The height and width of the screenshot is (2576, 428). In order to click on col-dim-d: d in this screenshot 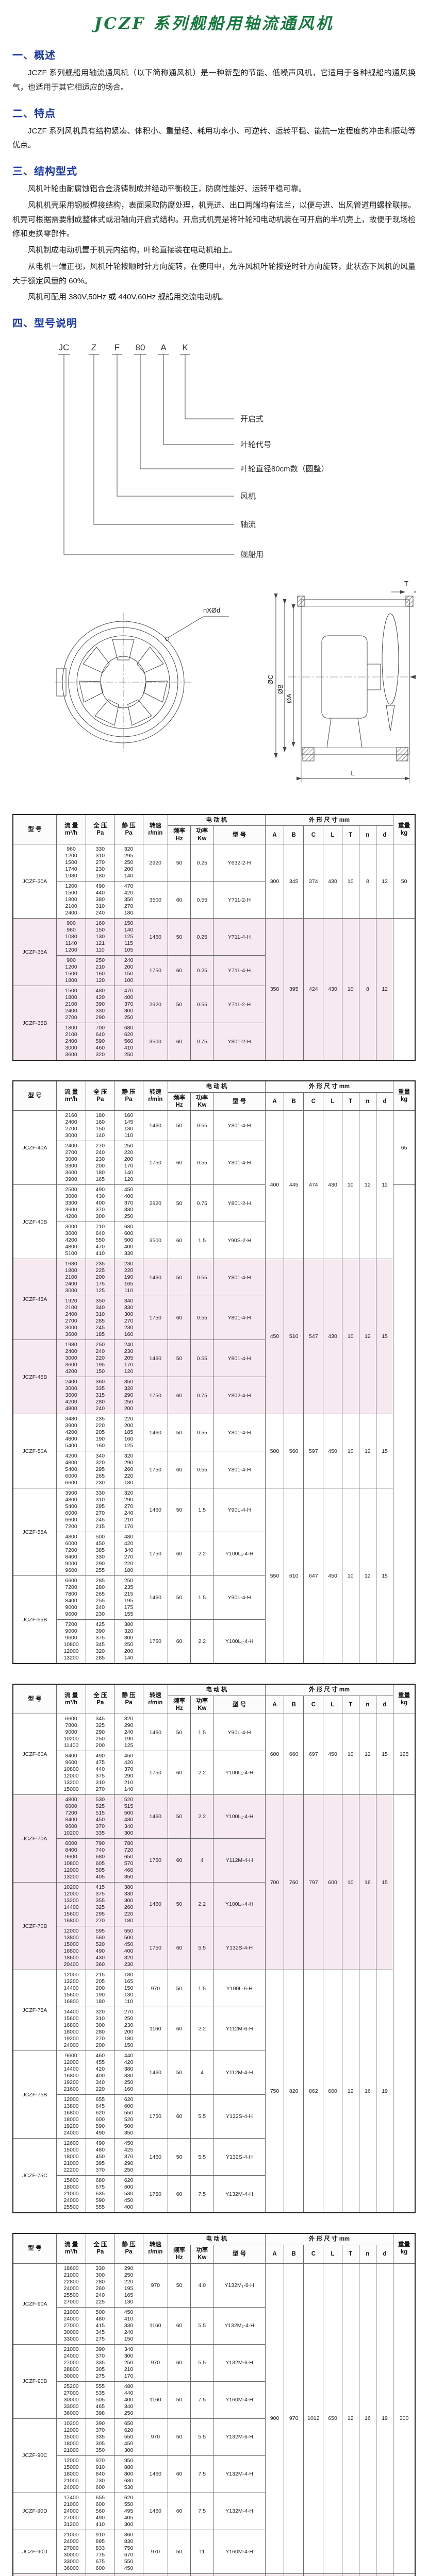, I will do `click(385, 835)`.